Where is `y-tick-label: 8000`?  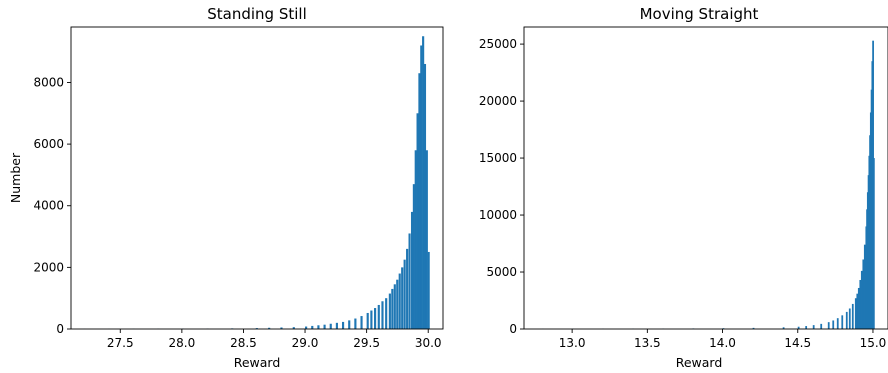 y-tick-label: 8000 is located at coordinates (48, 82).